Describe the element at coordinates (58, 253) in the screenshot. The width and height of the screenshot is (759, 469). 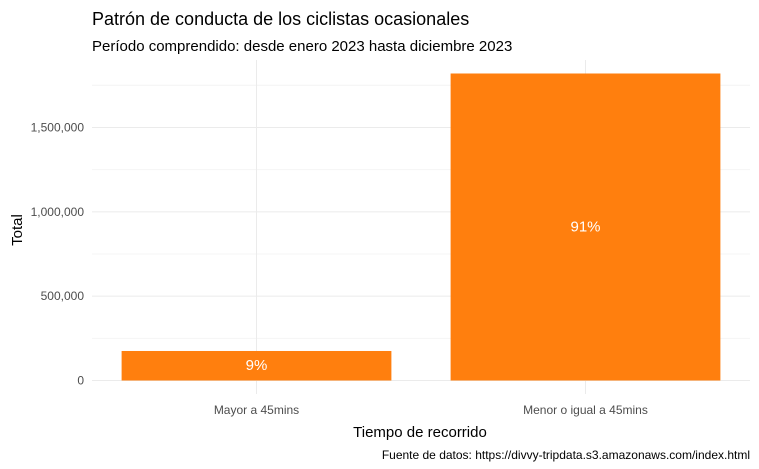
I see `y-tick-labels: 0 500,000 1,000,000 1,500,000` at that location.